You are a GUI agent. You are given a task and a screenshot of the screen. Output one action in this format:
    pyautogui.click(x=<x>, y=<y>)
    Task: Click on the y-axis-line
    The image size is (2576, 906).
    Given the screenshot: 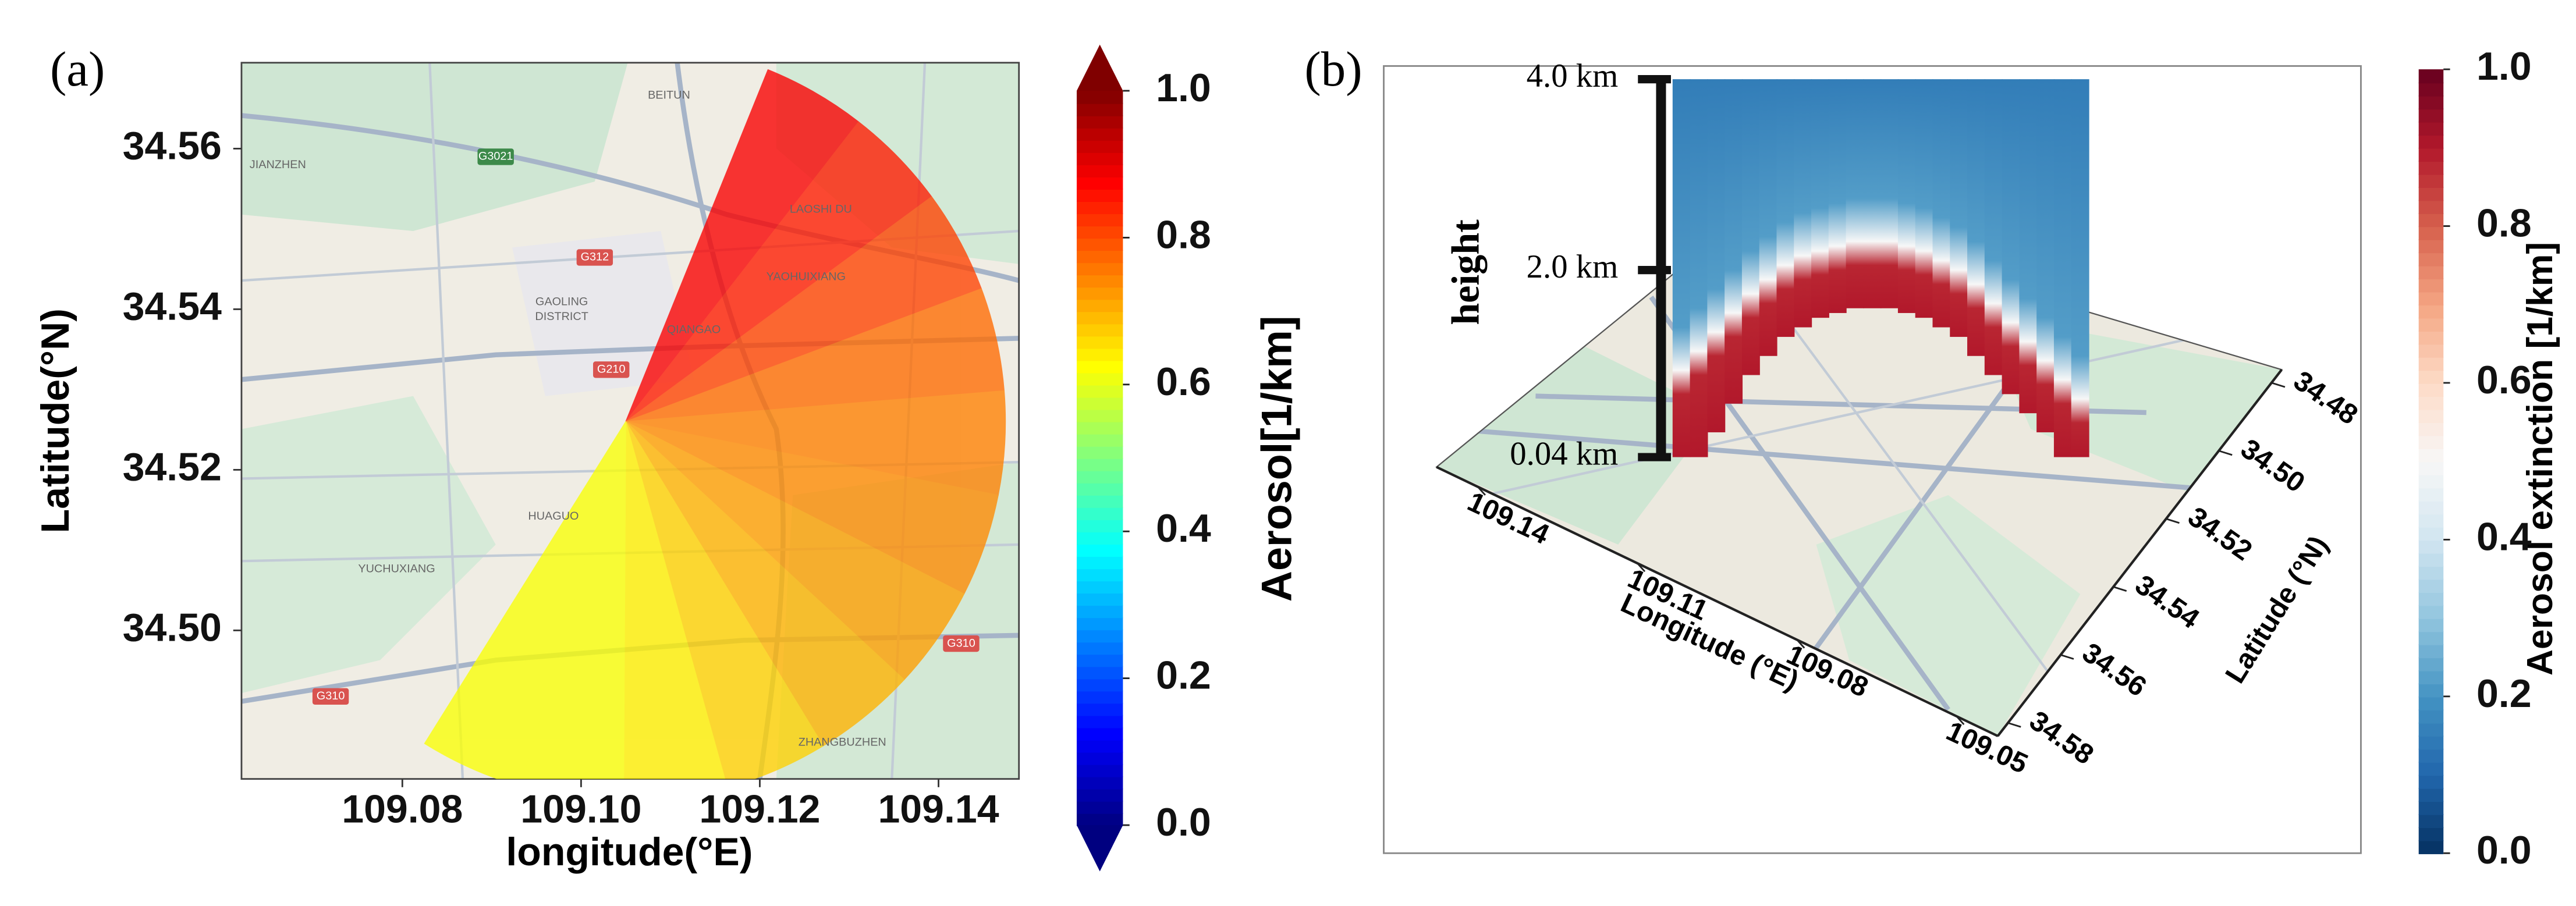 What is the action you would take?
    pyautogui.click(x=2139, y=552)
    